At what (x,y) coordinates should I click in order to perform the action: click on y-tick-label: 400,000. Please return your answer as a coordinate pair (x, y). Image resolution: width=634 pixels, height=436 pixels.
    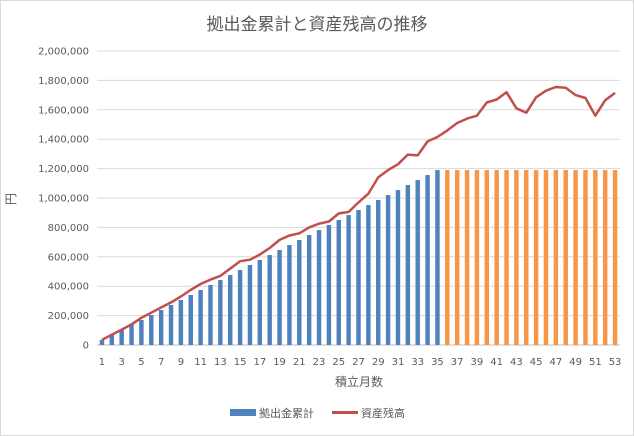
    Looking at the image, I should click on (68, 287).